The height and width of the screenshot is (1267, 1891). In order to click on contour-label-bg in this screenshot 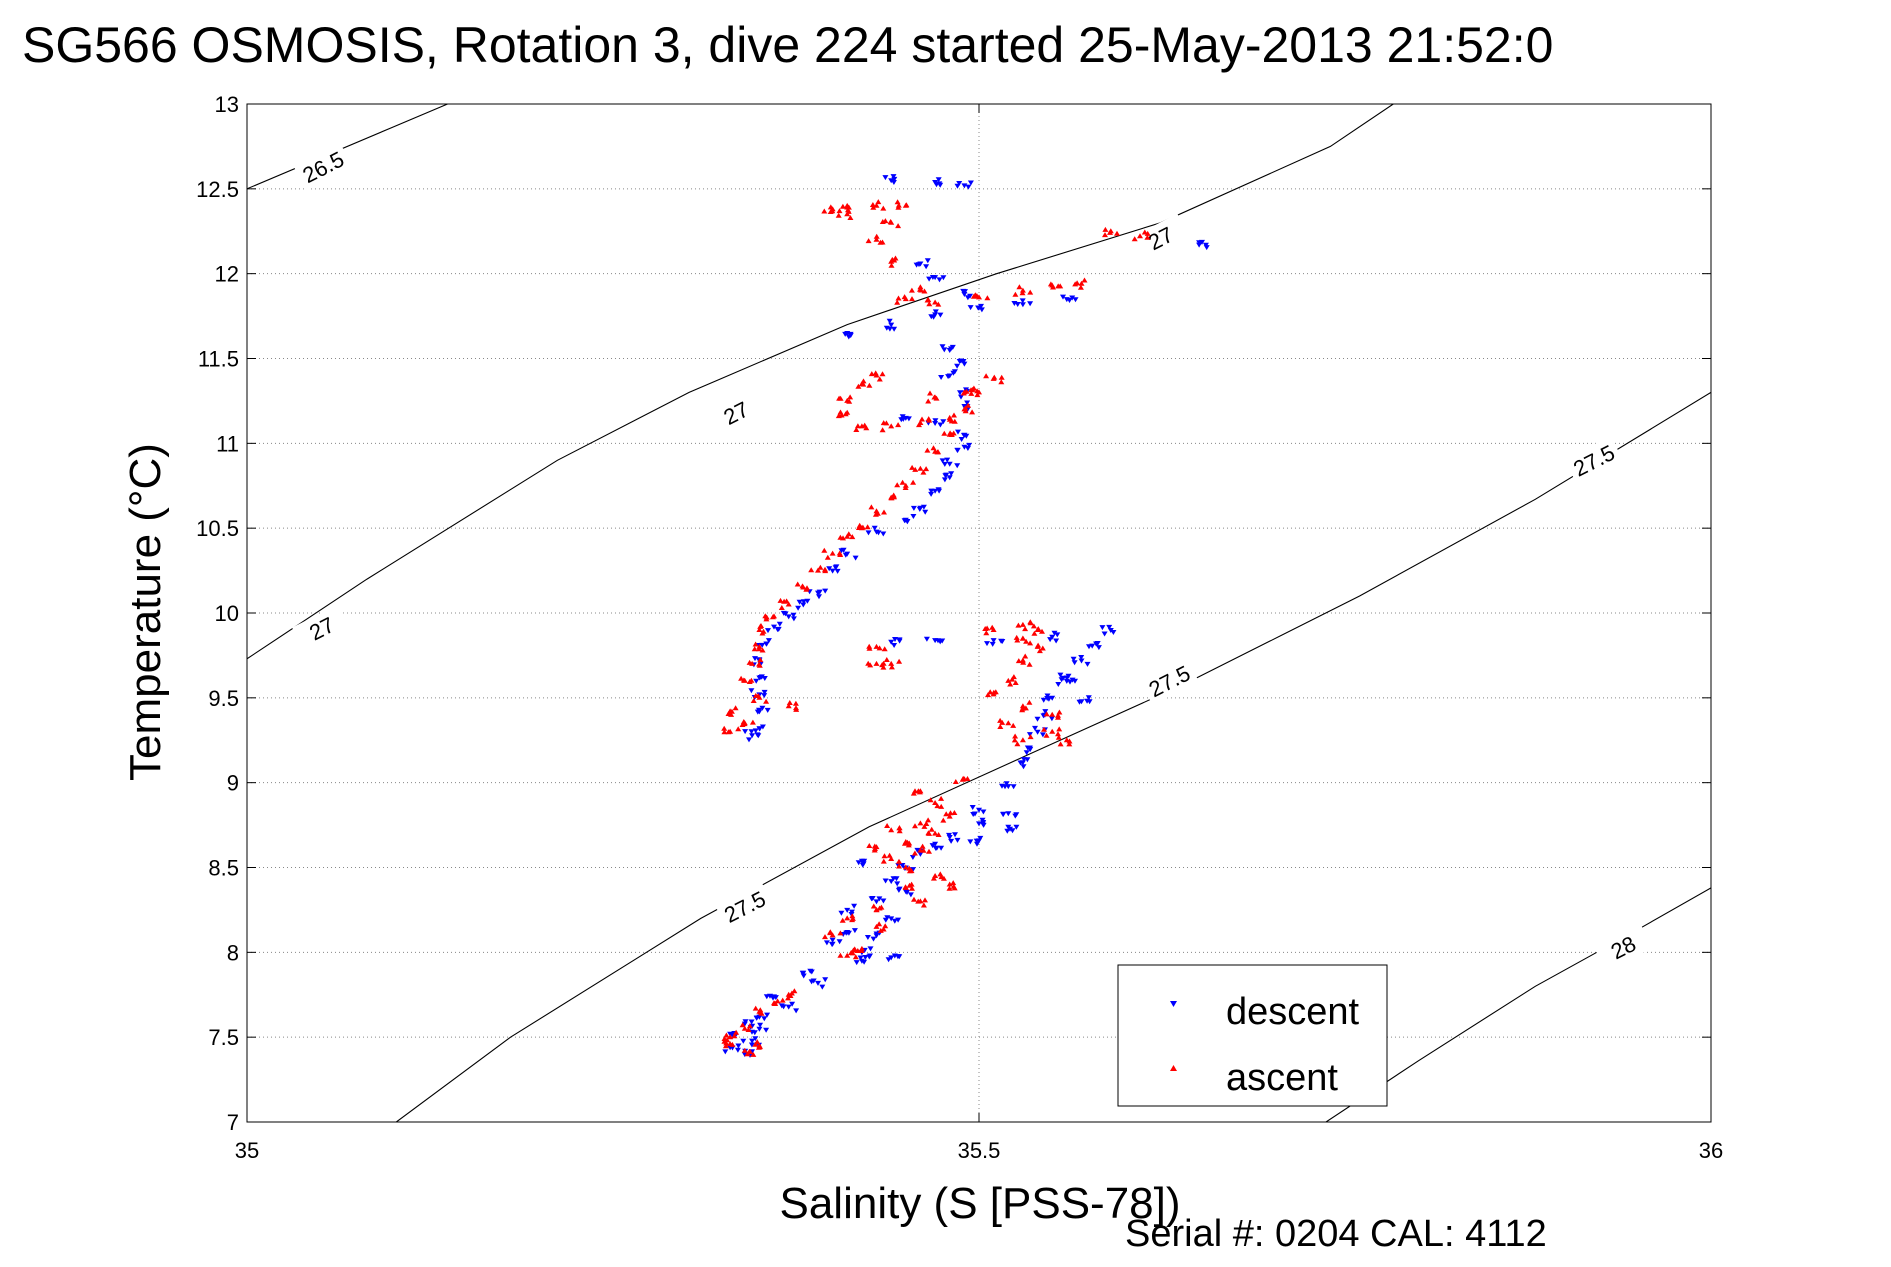, I will do `click(322, 628)`.